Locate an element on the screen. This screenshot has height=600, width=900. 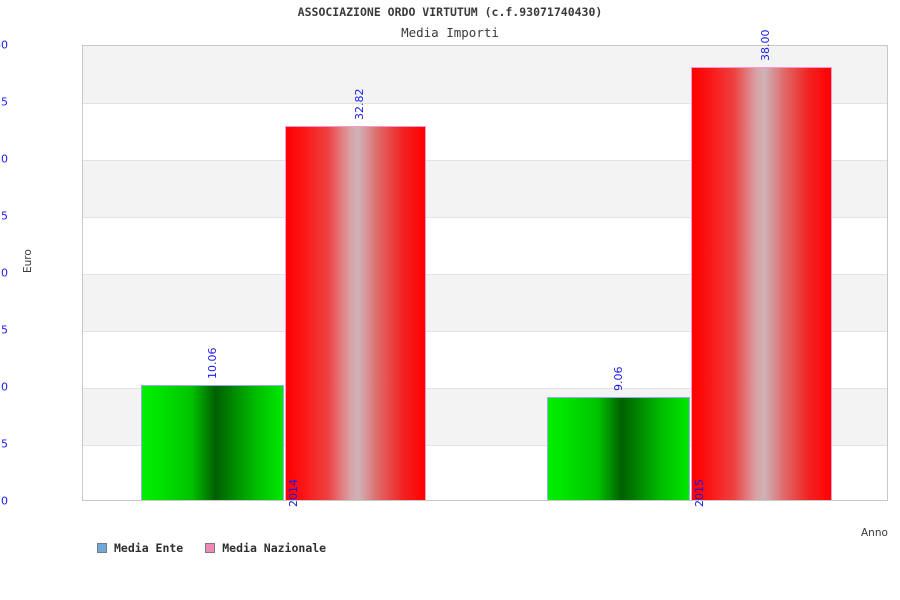
y-tick-label: 20 is located at coordinates (4, 273).